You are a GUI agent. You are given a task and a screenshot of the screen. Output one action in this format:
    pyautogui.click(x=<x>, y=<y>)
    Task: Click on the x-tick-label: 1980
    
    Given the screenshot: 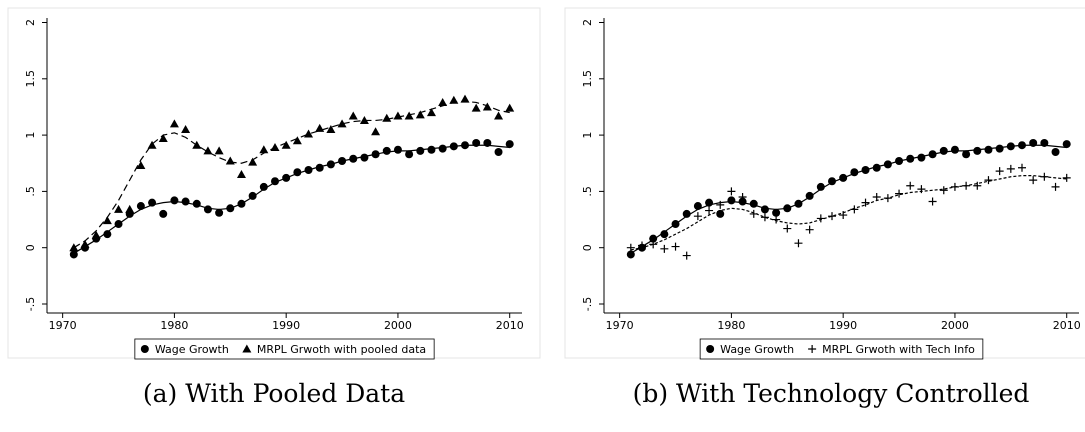 What is the action you would take?
    pyautogui.click(x=731, y=325)
    